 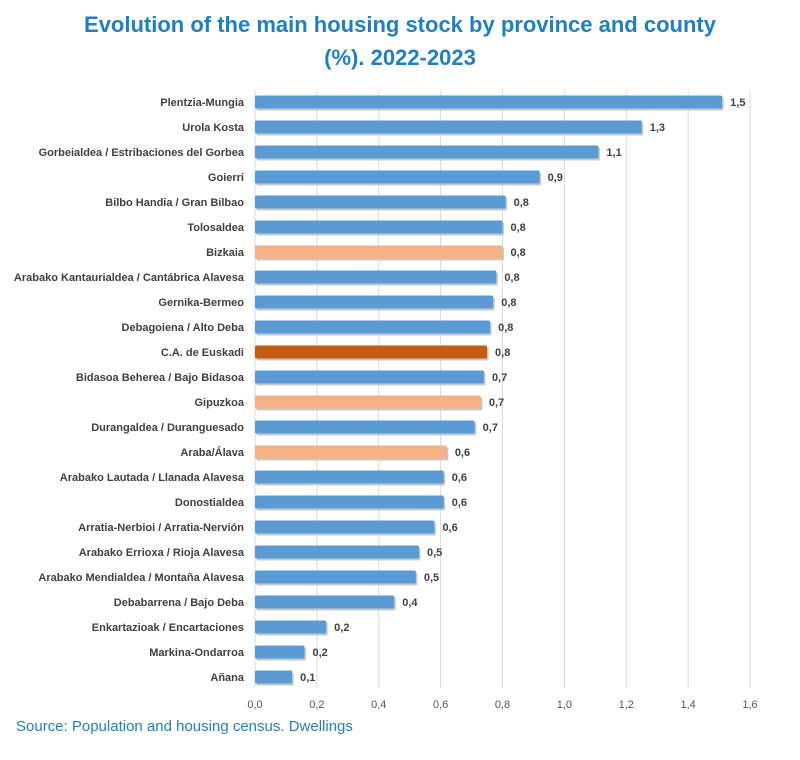 What do you see at coordinates (174, 203) in the screenshot?
I see `category-label: Bilbo Handia / Gran Bilbao` at bounding box center [174, 203].